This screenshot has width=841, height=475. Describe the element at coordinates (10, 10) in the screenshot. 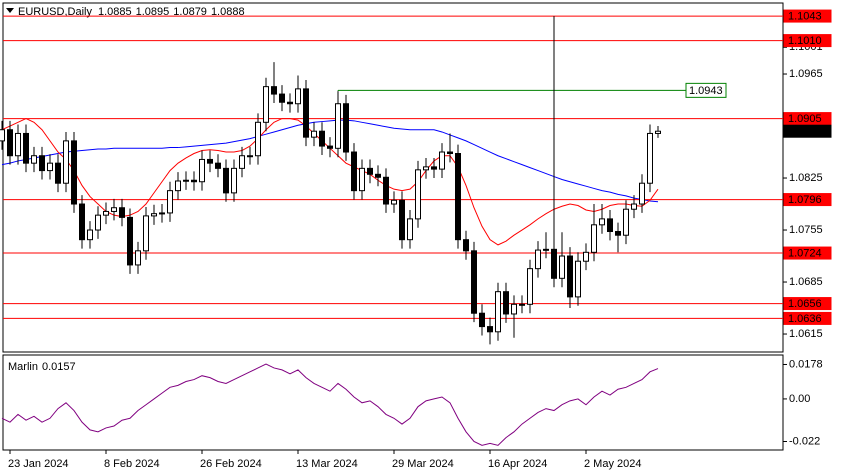

I see `collapse-icon` at that location.